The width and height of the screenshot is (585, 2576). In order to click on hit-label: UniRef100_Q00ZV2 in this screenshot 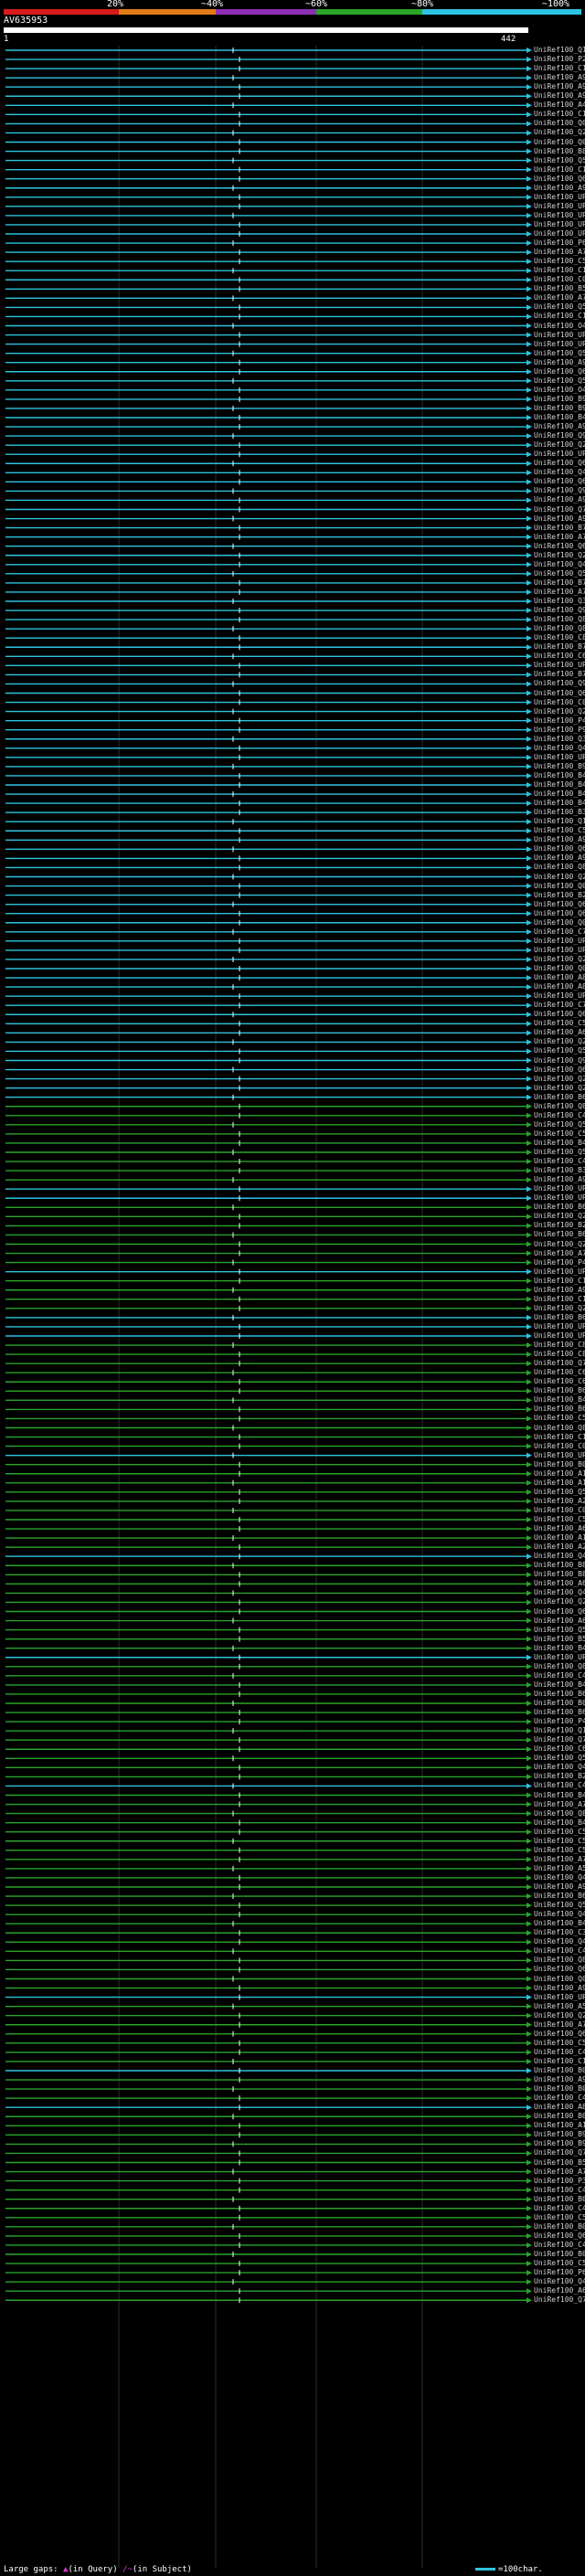, I will do `click(560, 123)`.